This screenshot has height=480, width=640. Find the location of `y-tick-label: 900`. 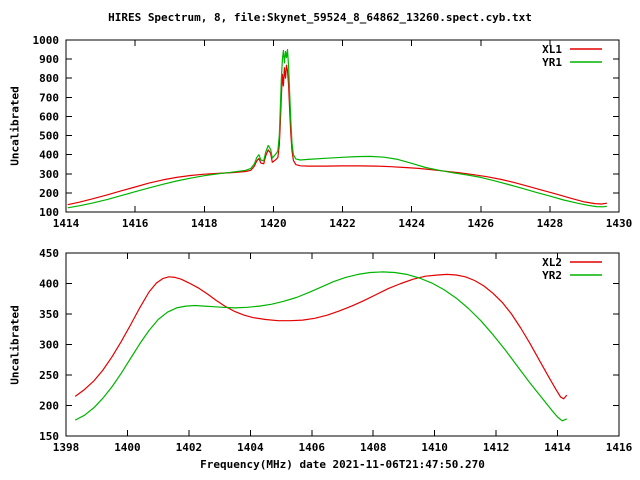

y-tick-label: 900 is located at coordinates (49, 59).